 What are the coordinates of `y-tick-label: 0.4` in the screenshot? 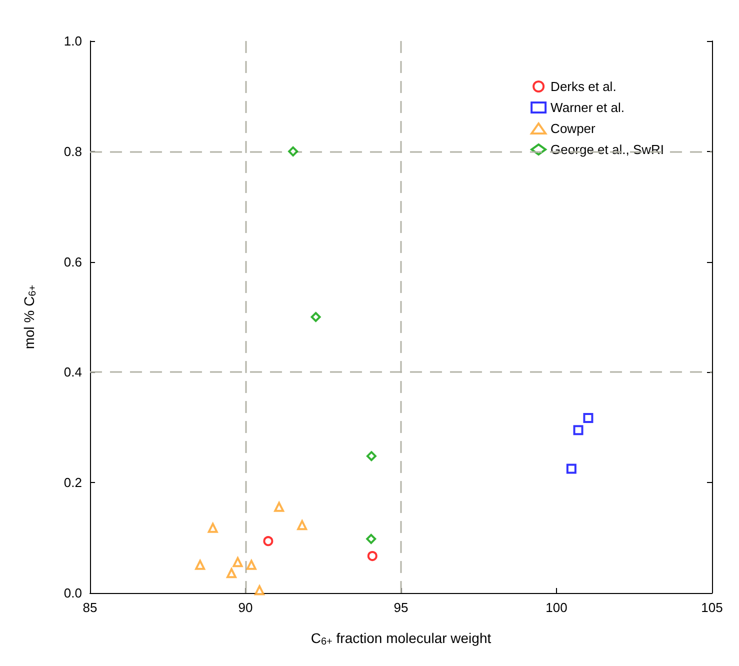 It's located at (73, 372).